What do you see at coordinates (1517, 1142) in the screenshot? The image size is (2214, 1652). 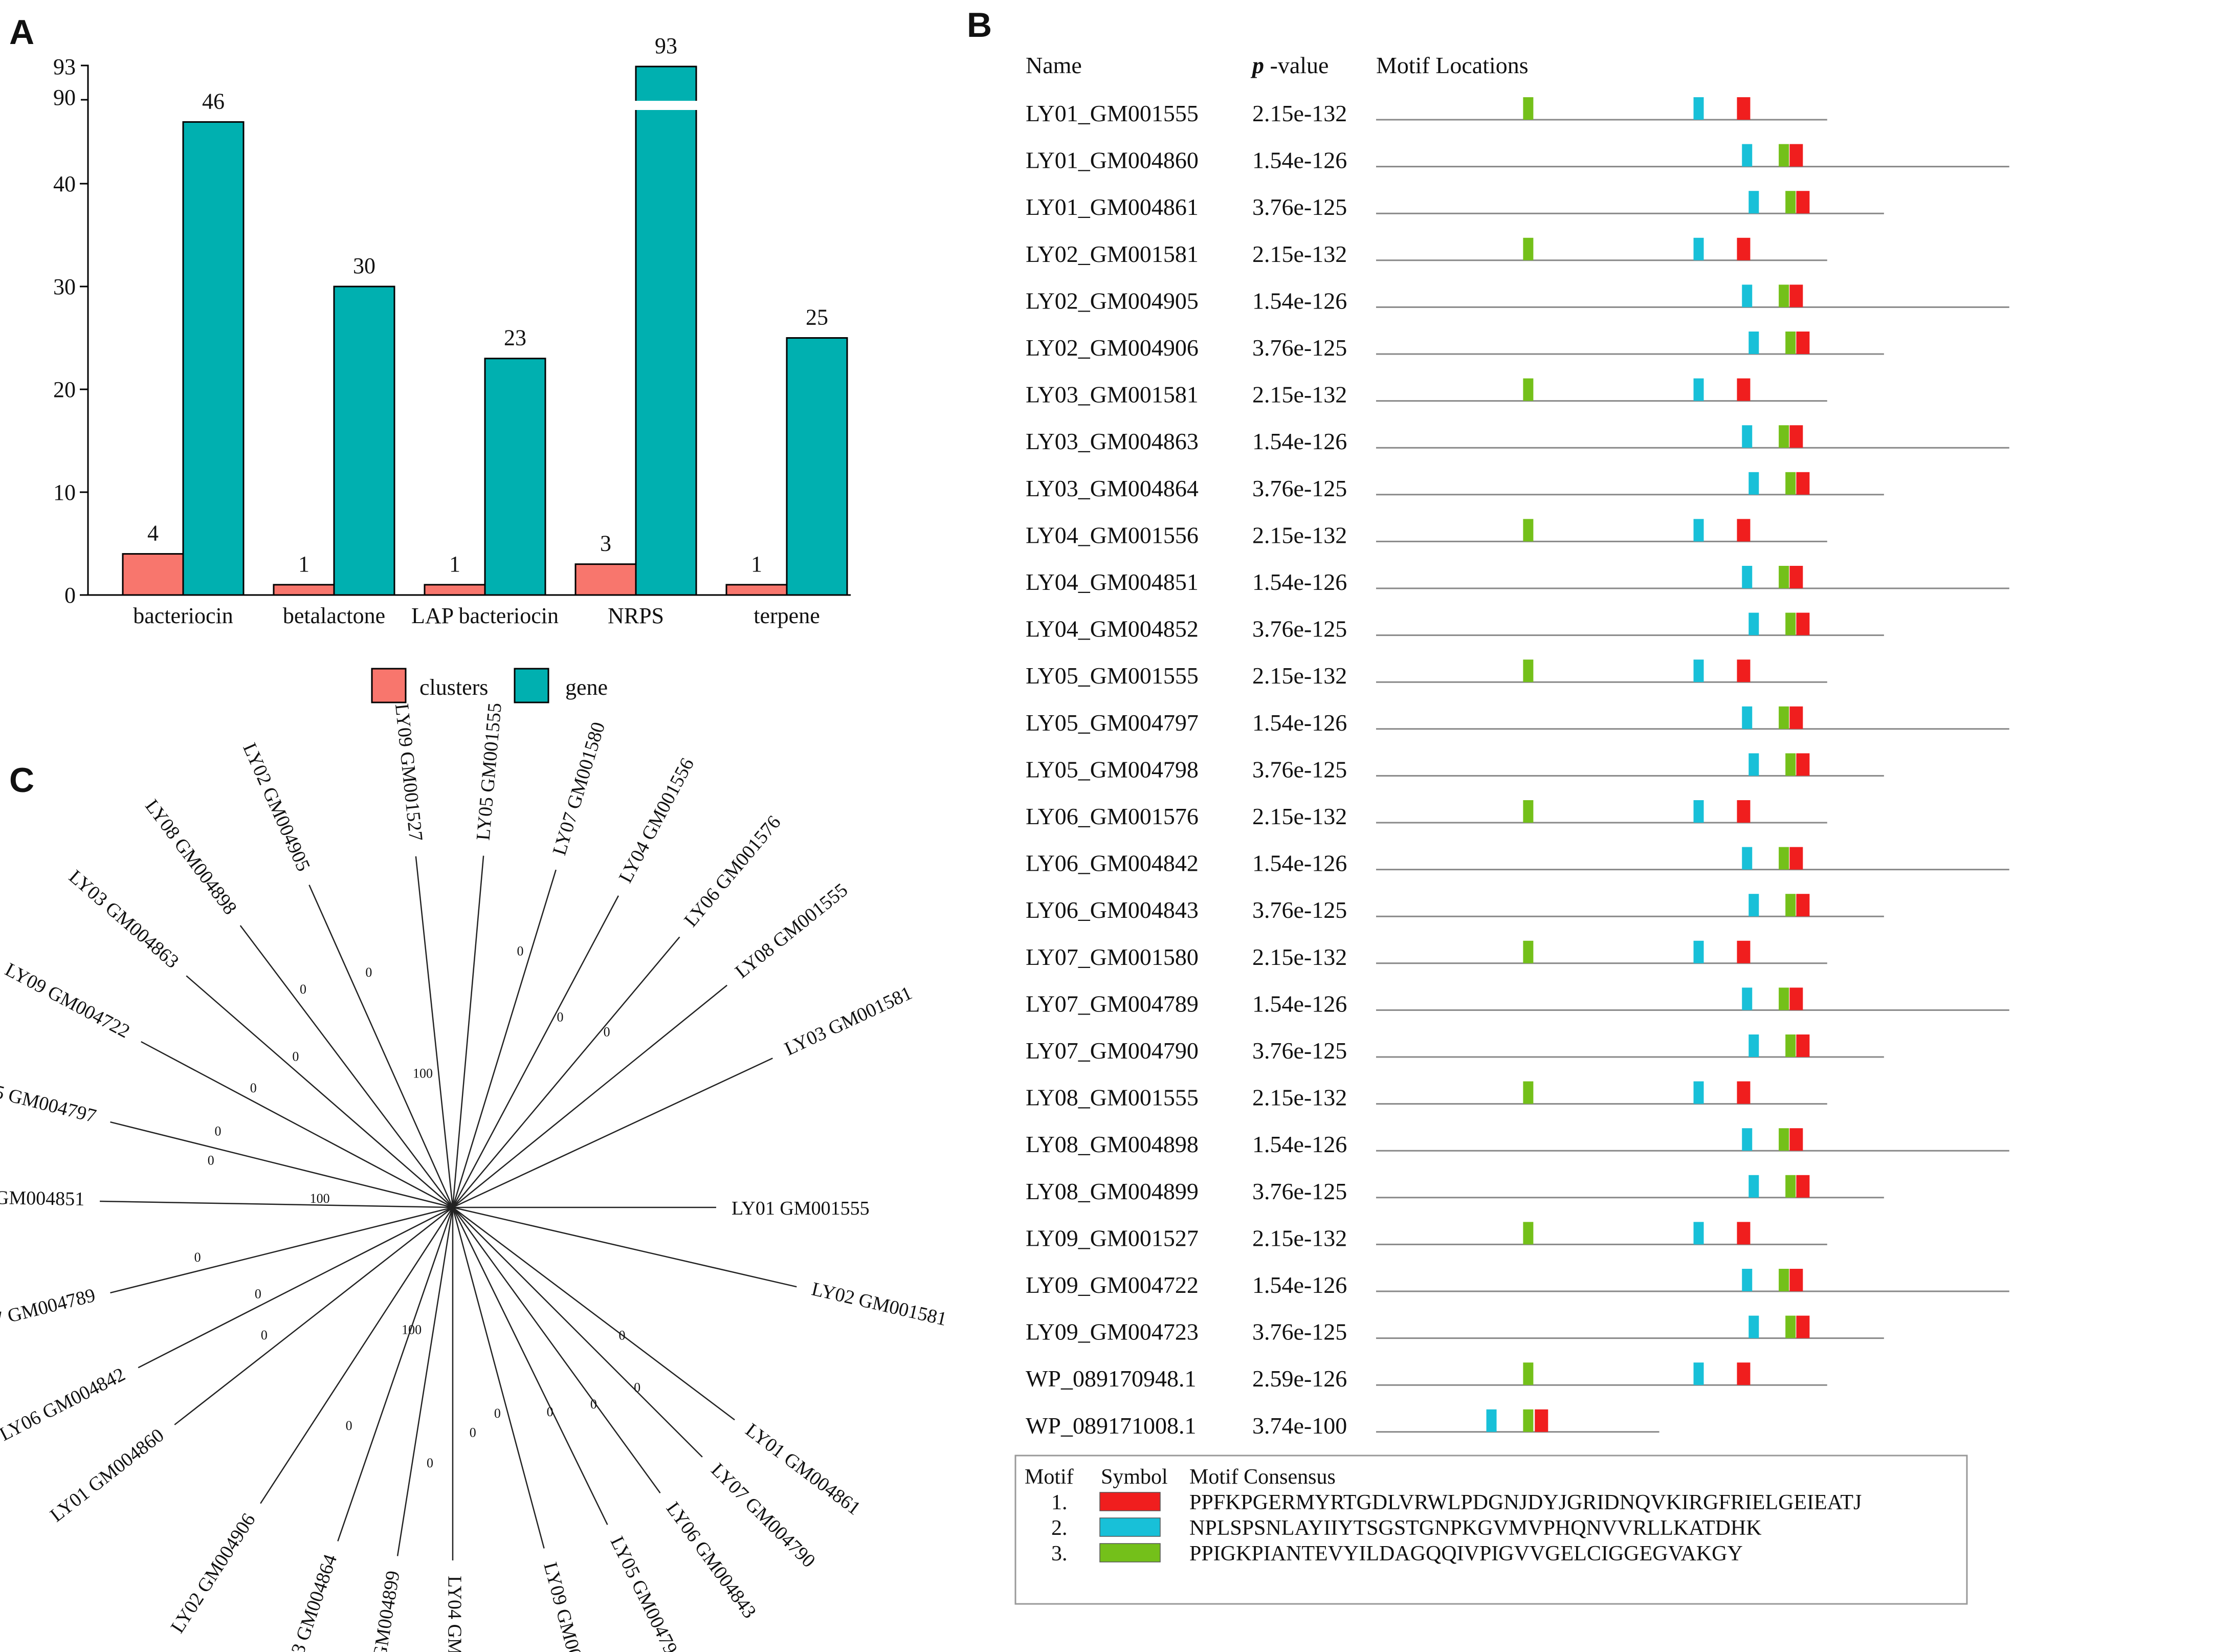 I see `table-row: LY08_GM004898 1.54e-126` at bounding box center [1517, 1142].